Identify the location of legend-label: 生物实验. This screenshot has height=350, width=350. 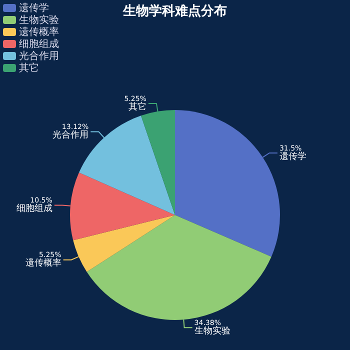
(39, 20).